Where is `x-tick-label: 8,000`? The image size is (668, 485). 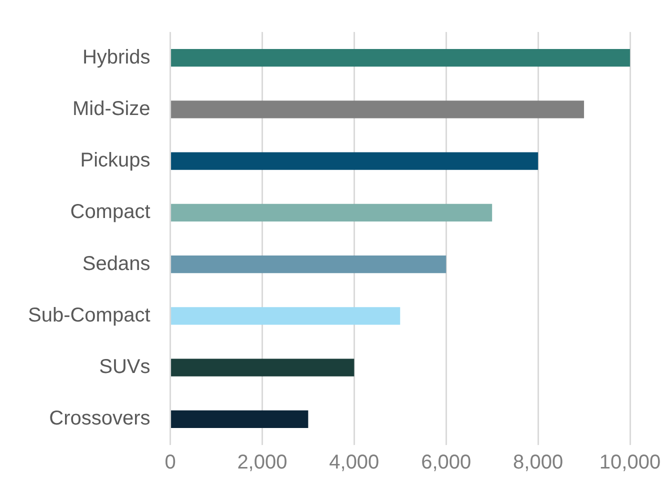
x-tick-label: 8,000 is located at coordinates (538, 463).